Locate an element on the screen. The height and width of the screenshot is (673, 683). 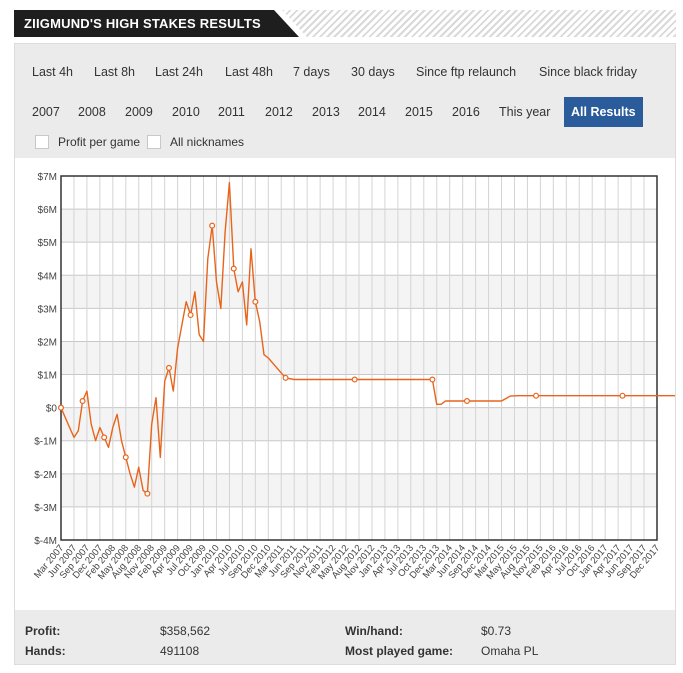
y-tick-label: $-3M is located at coordinates (45, 508).